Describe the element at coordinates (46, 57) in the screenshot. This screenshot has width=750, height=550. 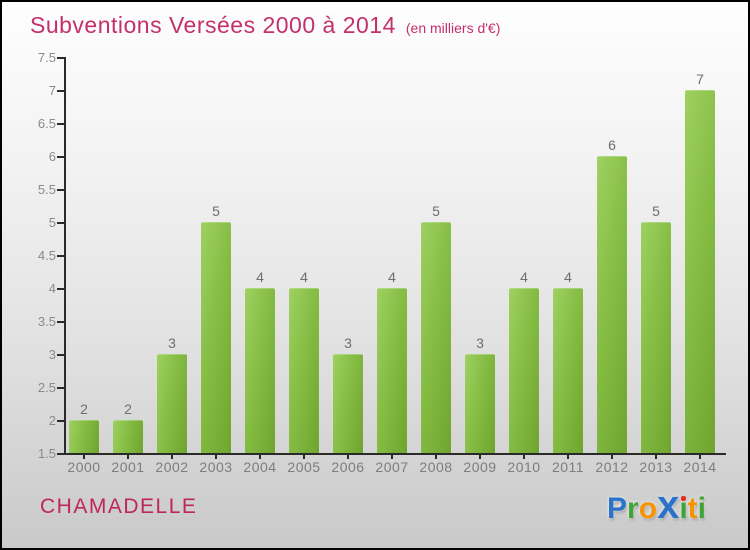
I see `y-tick-label: 7.5` at that location.